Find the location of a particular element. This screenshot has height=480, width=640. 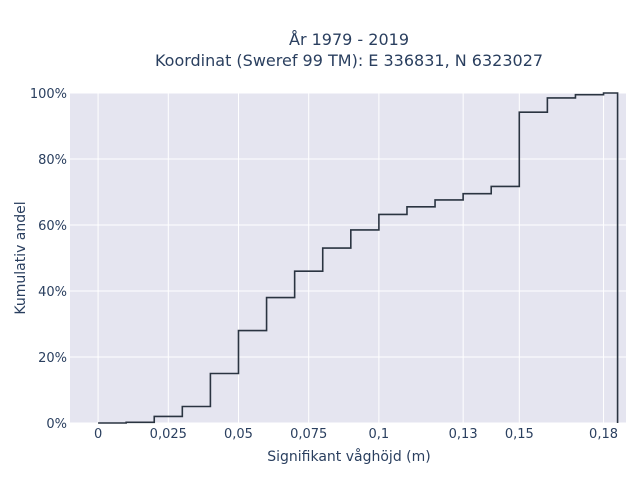

x-tick-label: 0,13 is located at coordinates (463, 434).